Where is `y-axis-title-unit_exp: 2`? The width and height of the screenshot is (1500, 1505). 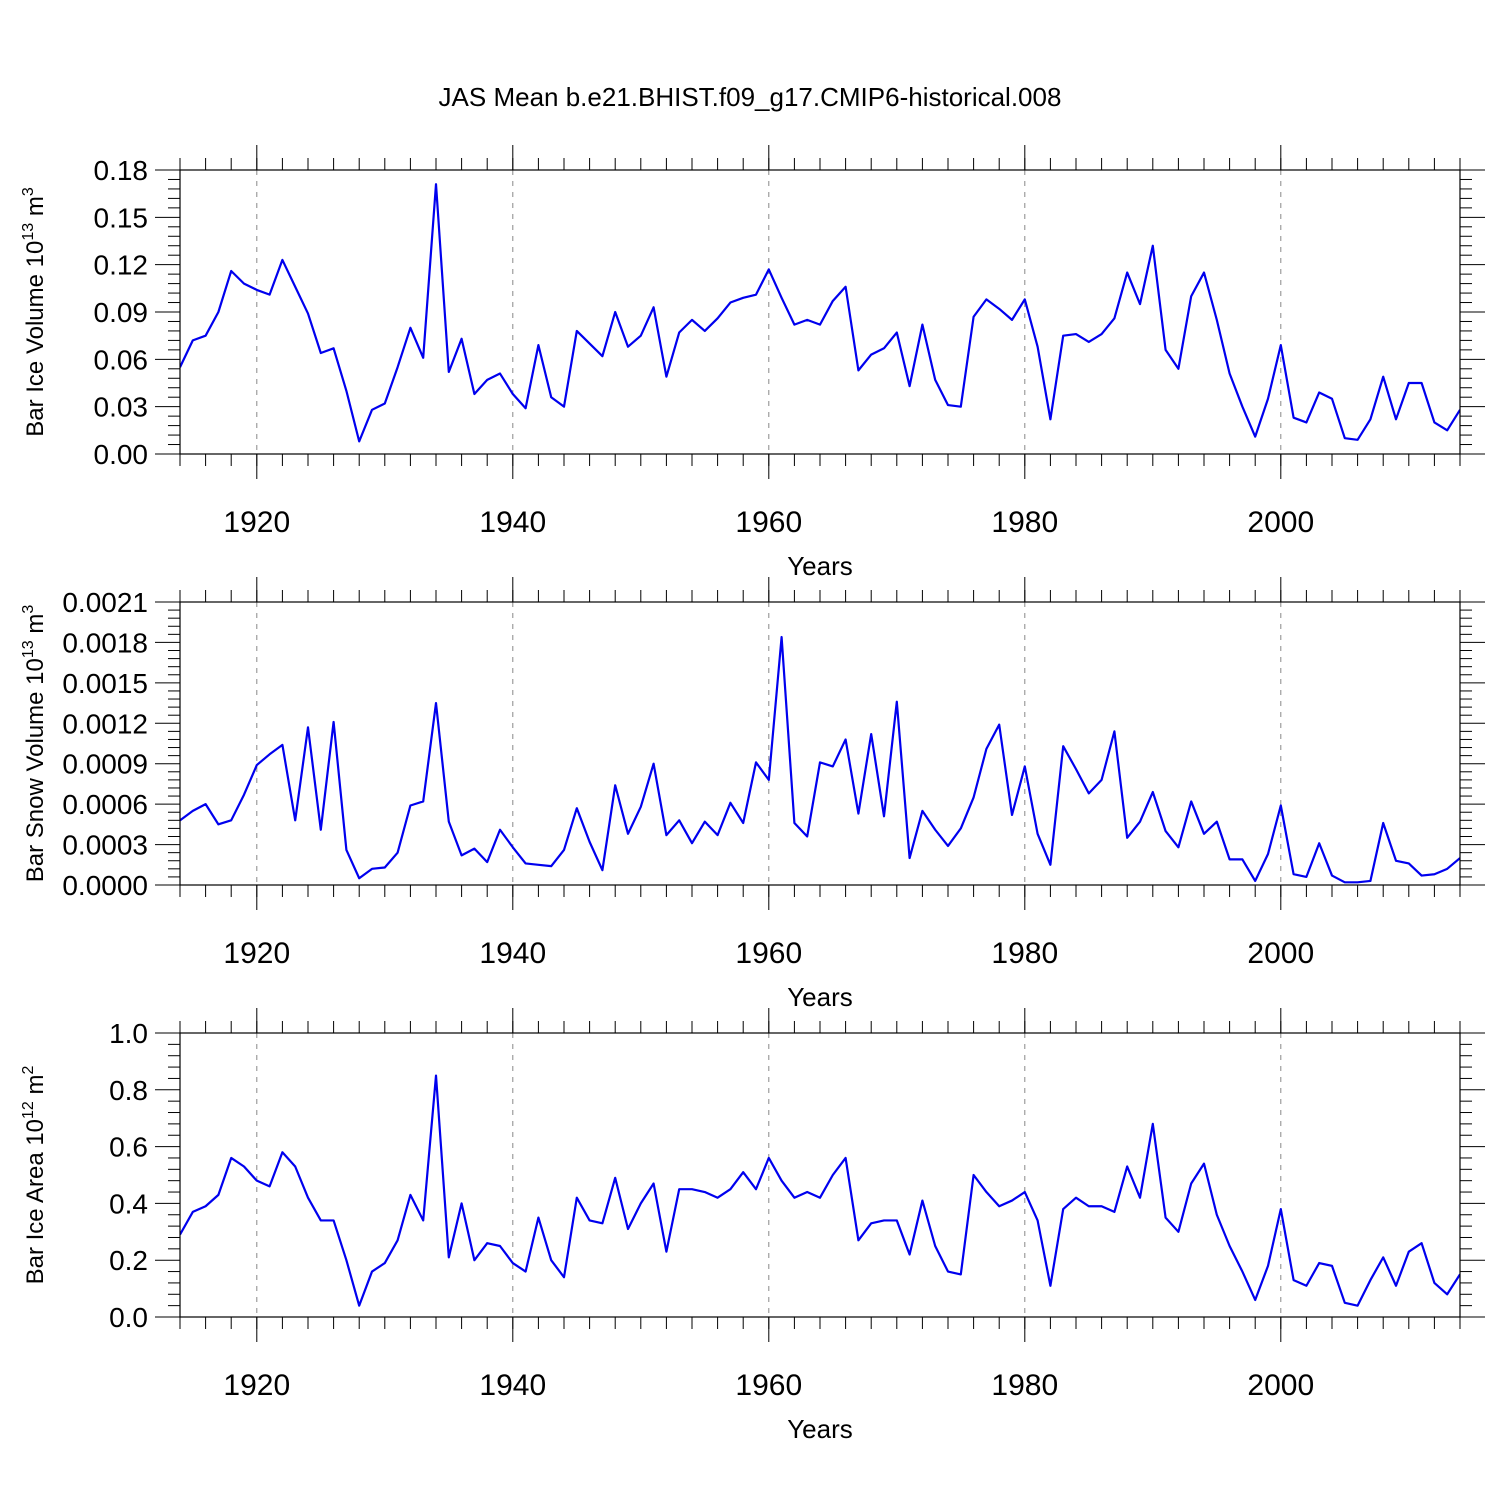 y-axis-title-unit_exp: 2 is located at coordinates (28, 1070).